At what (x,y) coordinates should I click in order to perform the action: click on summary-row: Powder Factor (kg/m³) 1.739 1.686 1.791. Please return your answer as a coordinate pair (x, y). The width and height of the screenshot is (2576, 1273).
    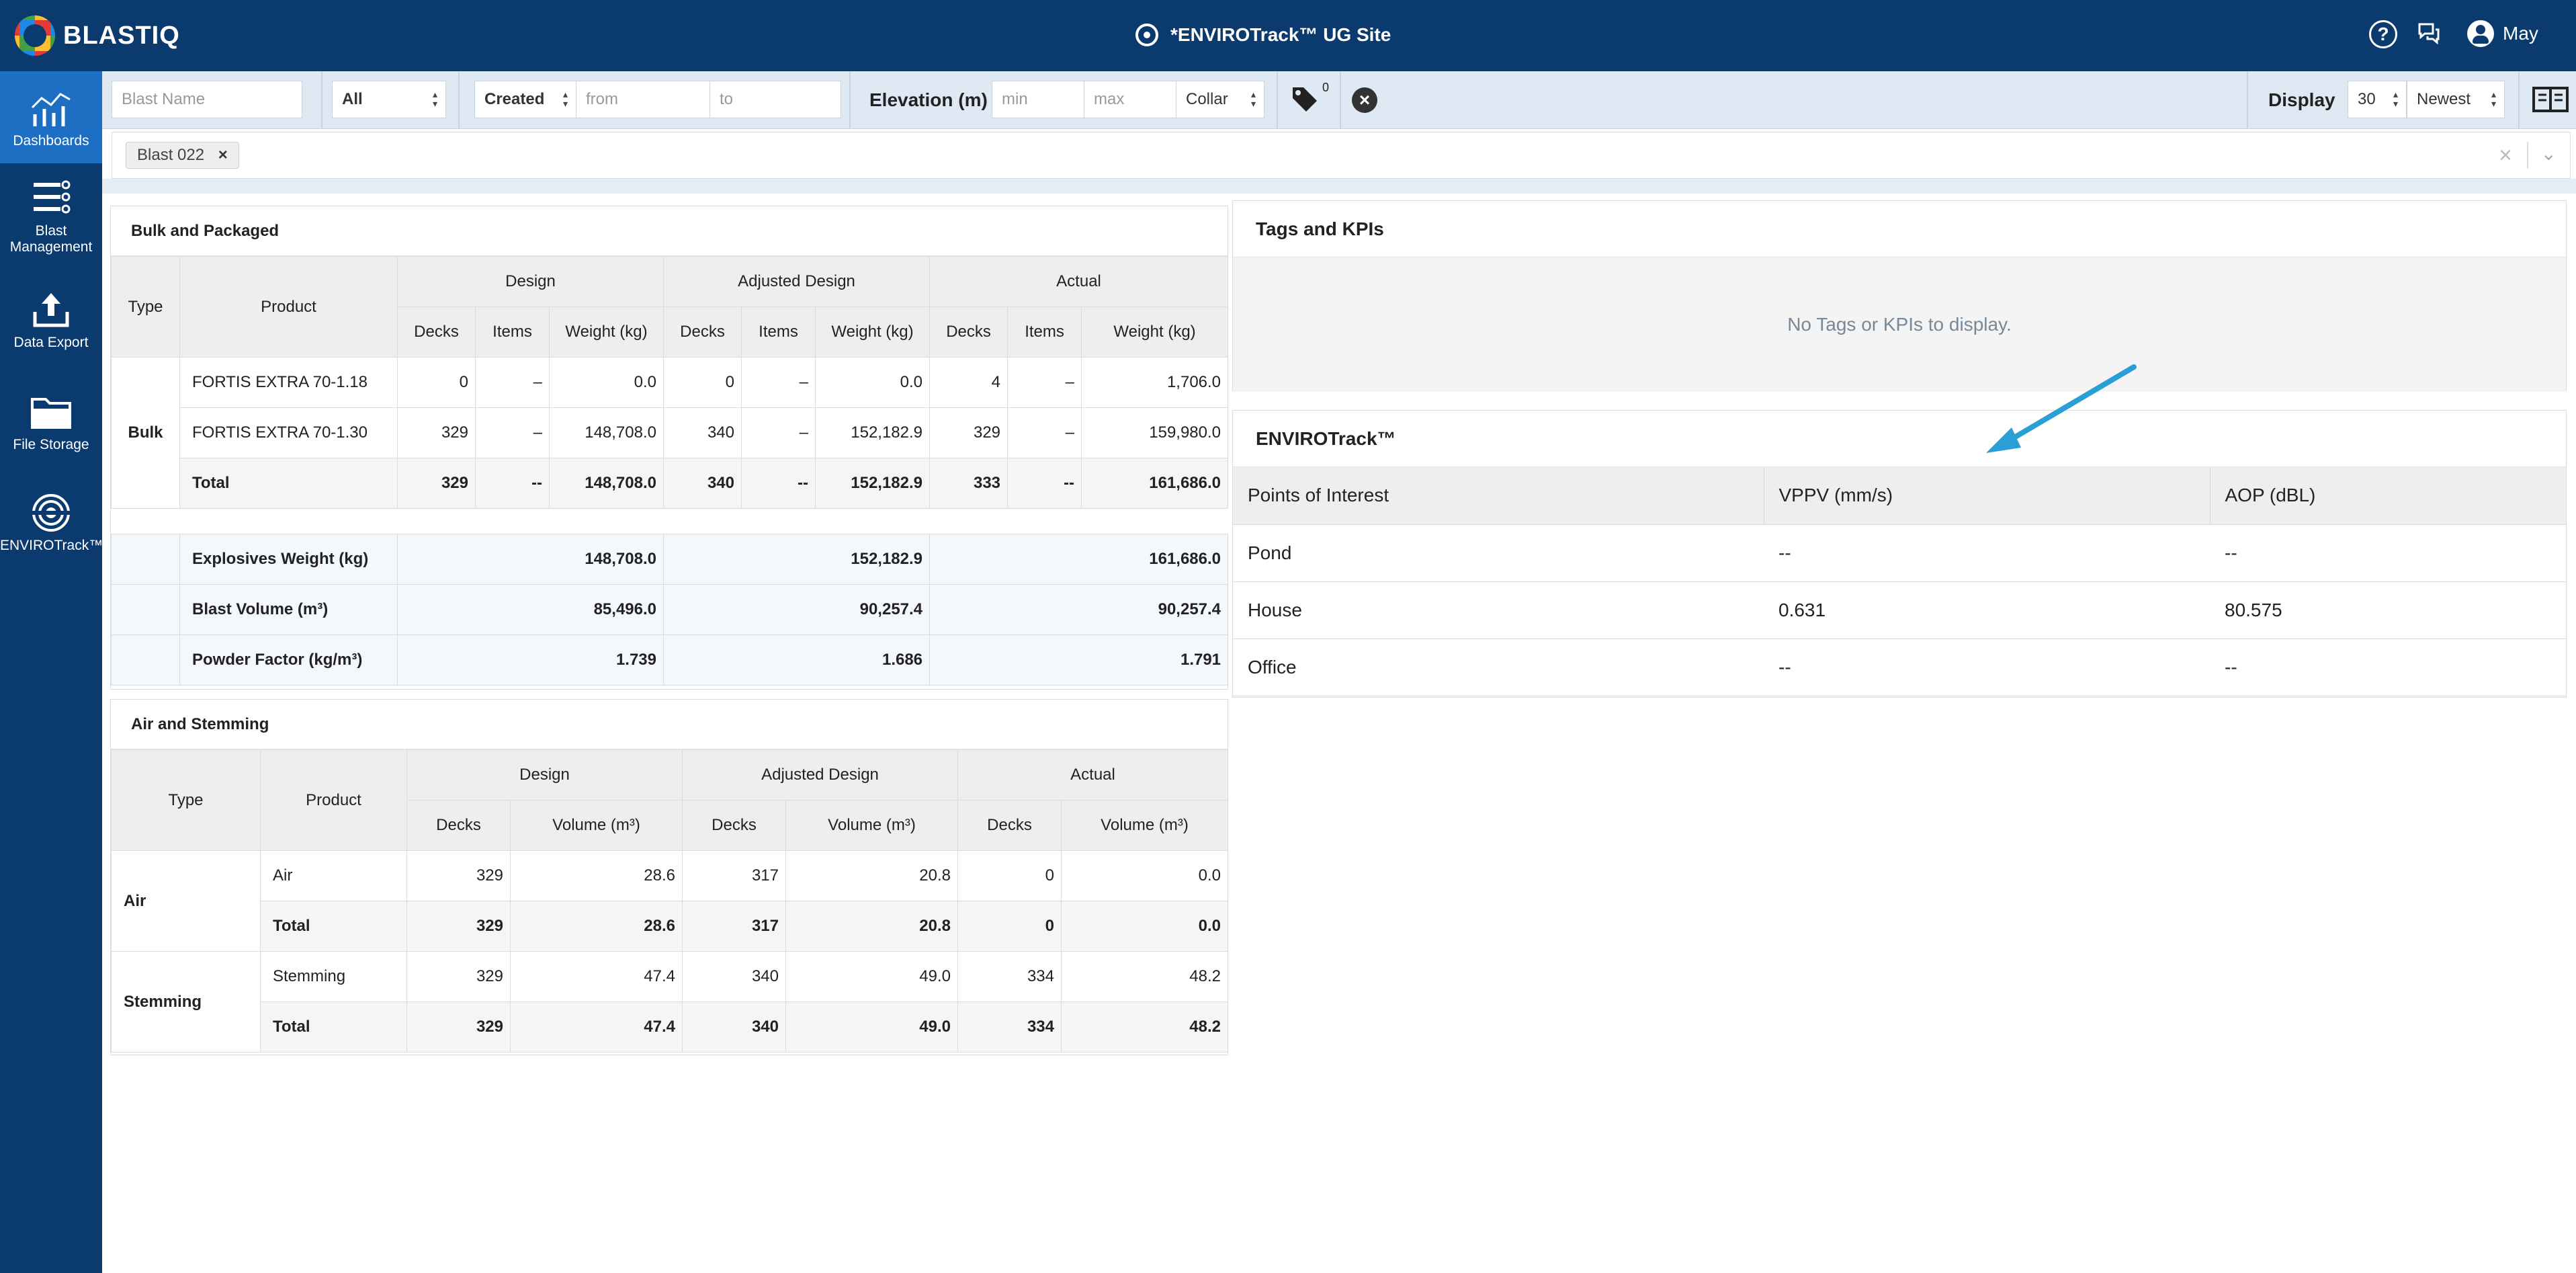
    Looking at the image, I should click on (670, 660).